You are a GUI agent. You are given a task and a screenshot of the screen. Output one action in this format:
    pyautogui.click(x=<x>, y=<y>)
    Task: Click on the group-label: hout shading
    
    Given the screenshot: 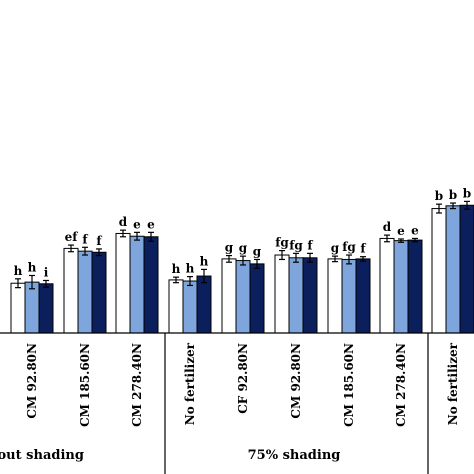 What is the action you would take?
    pyautogui.click(x=42, y=455)
    